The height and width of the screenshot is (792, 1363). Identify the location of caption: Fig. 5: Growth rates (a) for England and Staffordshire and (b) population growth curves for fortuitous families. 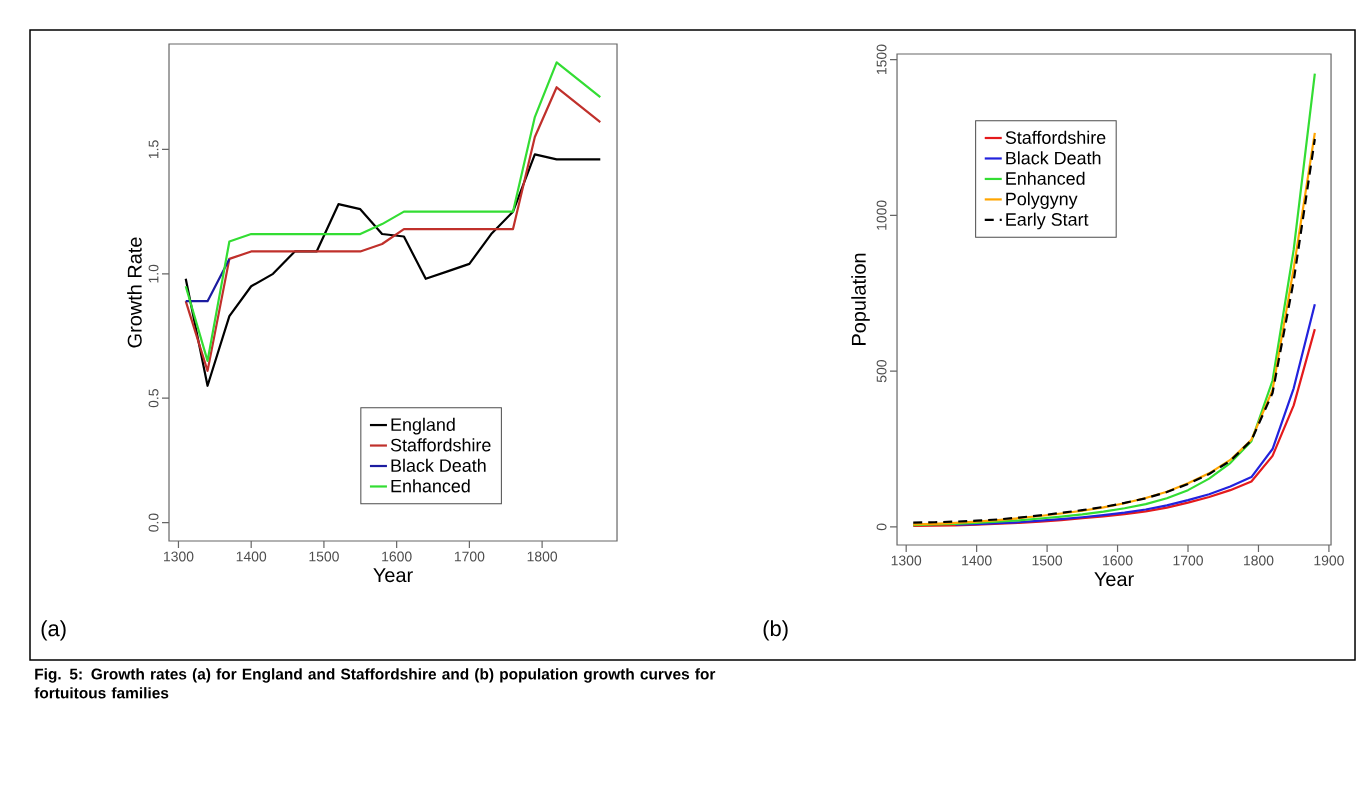
(375, 683).